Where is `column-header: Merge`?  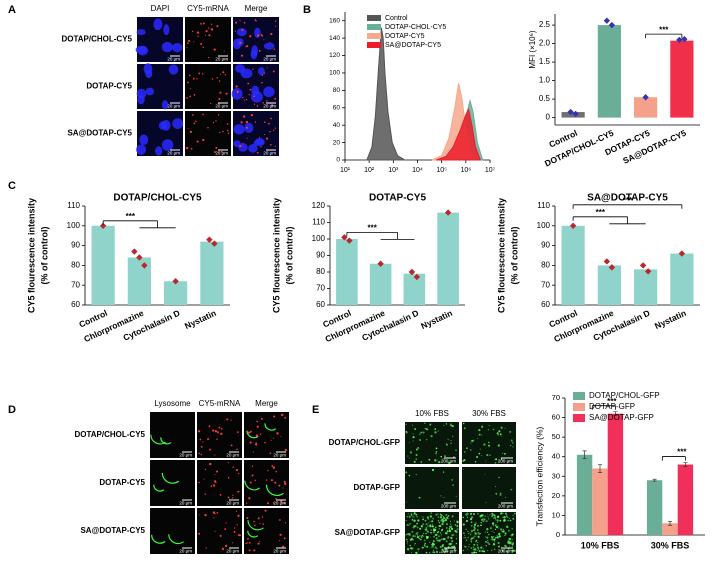 column-header: Merge is located at coordinates (256, 8).